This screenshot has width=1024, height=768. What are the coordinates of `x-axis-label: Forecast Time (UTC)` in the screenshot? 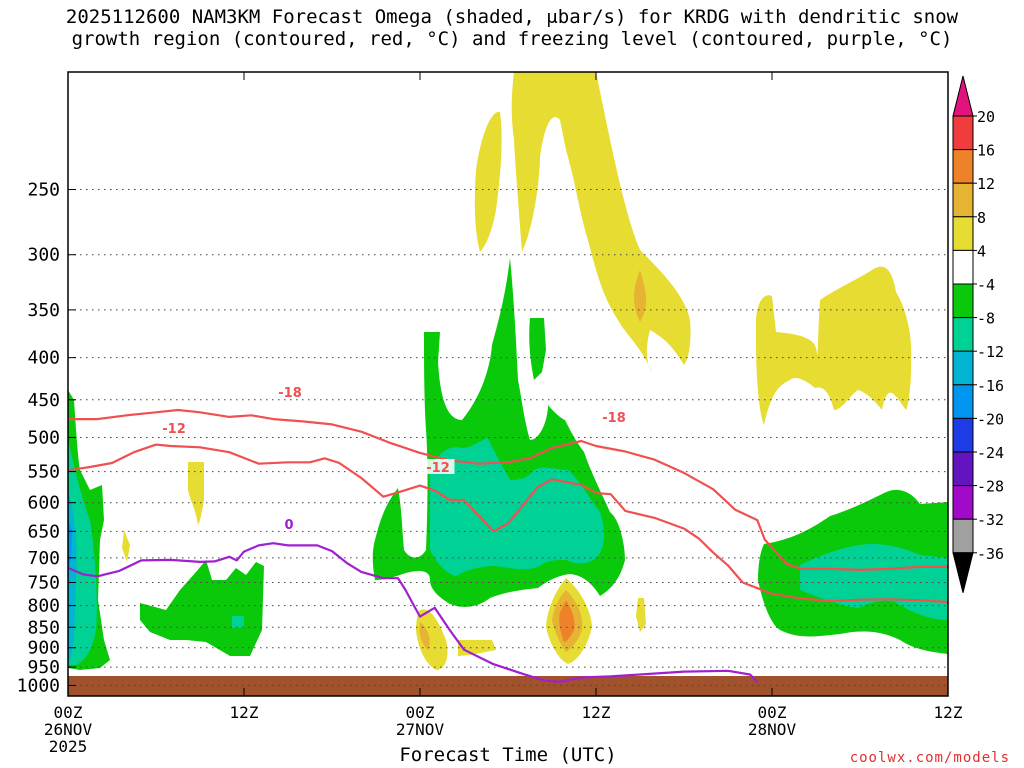 It's located at (512, 755).